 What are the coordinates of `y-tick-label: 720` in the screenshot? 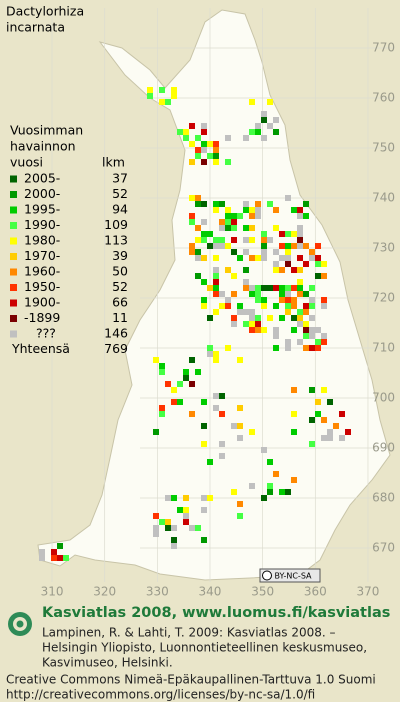 It's located at (383, 298).